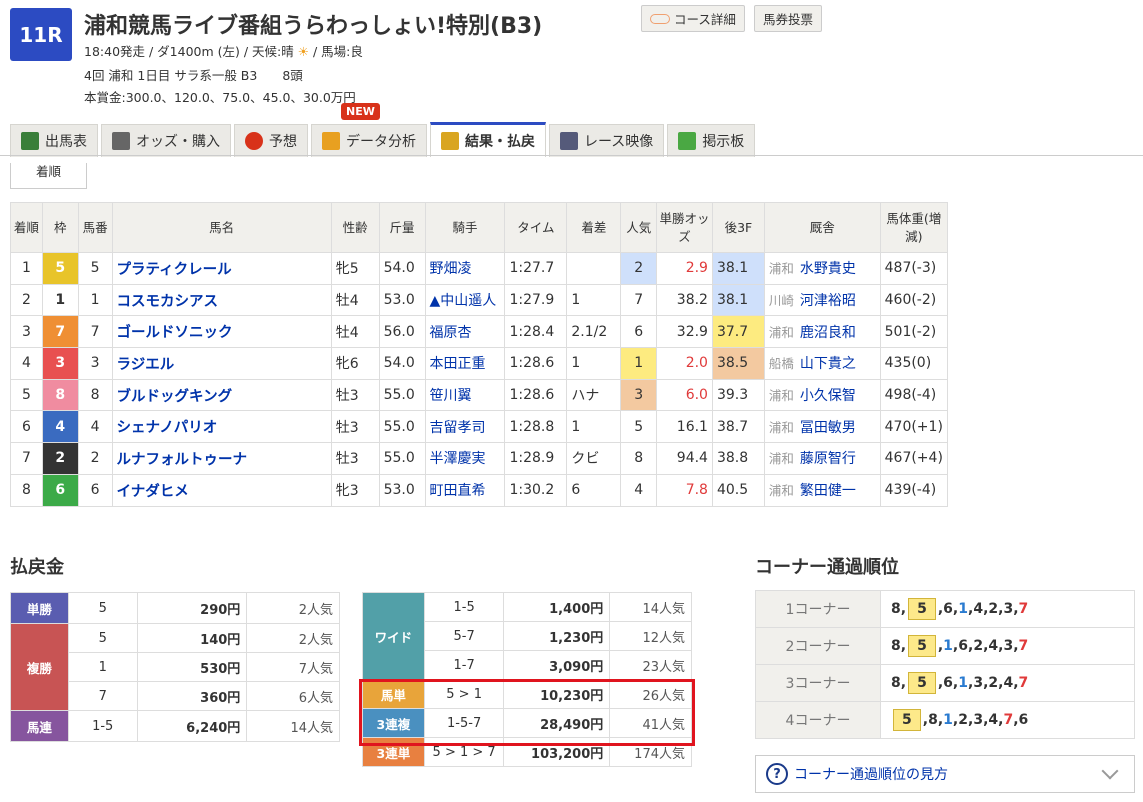 The width and height of the screenshot is (1143, 802). I want to click on cell-name: プラティクレール, so click(221, 268).